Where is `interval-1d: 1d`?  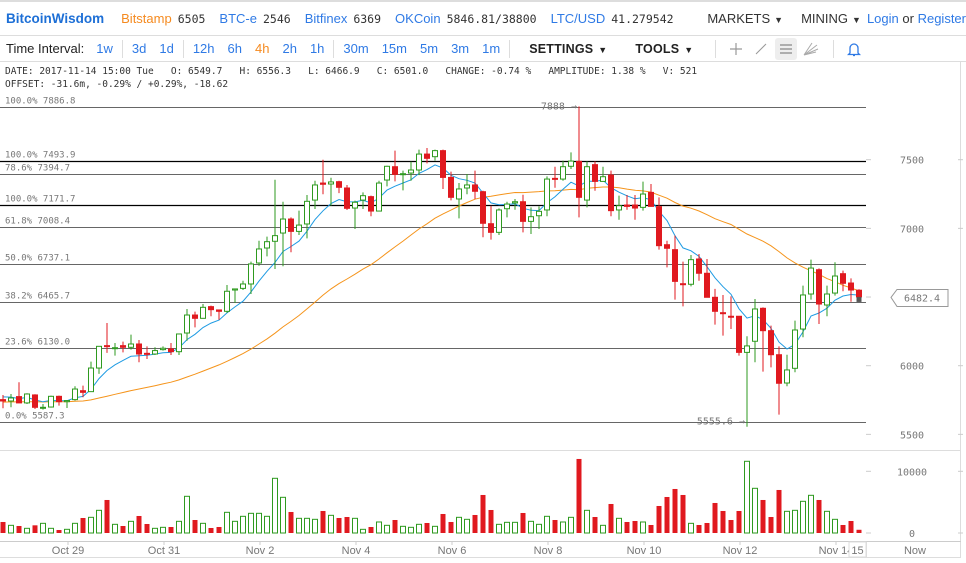 interval-1d: 1d is located at coordinates (166, 48).